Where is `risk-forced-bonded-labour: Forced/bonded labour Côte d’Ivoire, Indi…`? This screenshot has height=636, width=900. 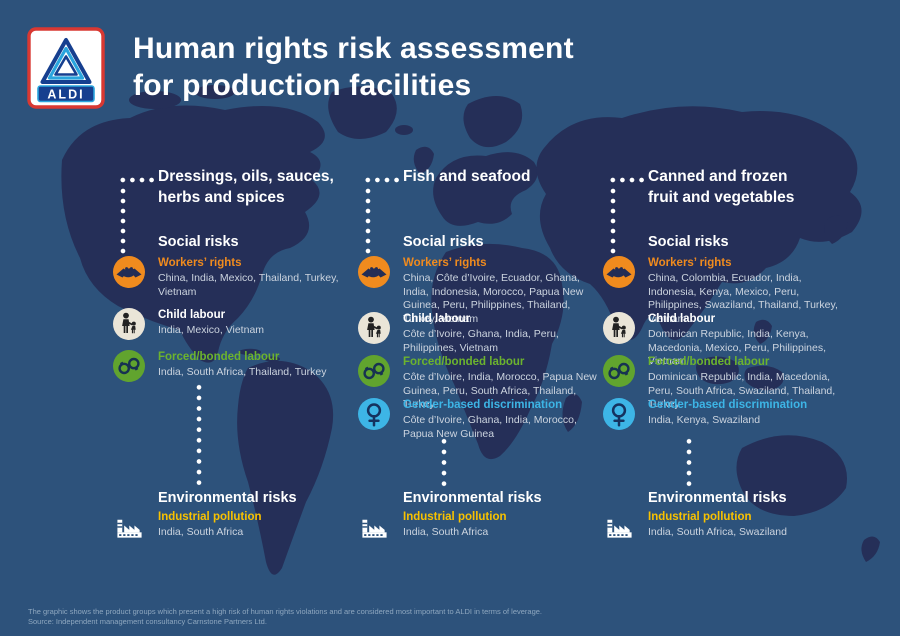
risk-forced-bonded-labour: Forced/bonded labour Côte d’Ivoire, Indi… is located at coordinates (483, 383).